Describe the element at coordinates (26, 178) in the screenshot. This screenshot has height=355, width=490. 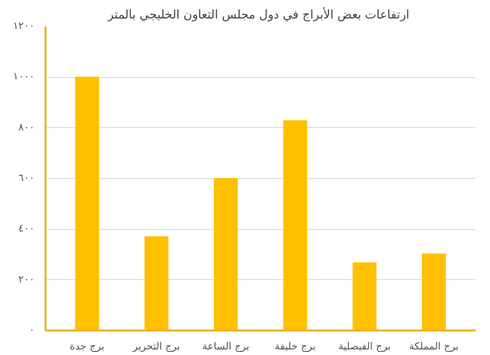
I see `y-tick-label: ٦٠٠` at that location.